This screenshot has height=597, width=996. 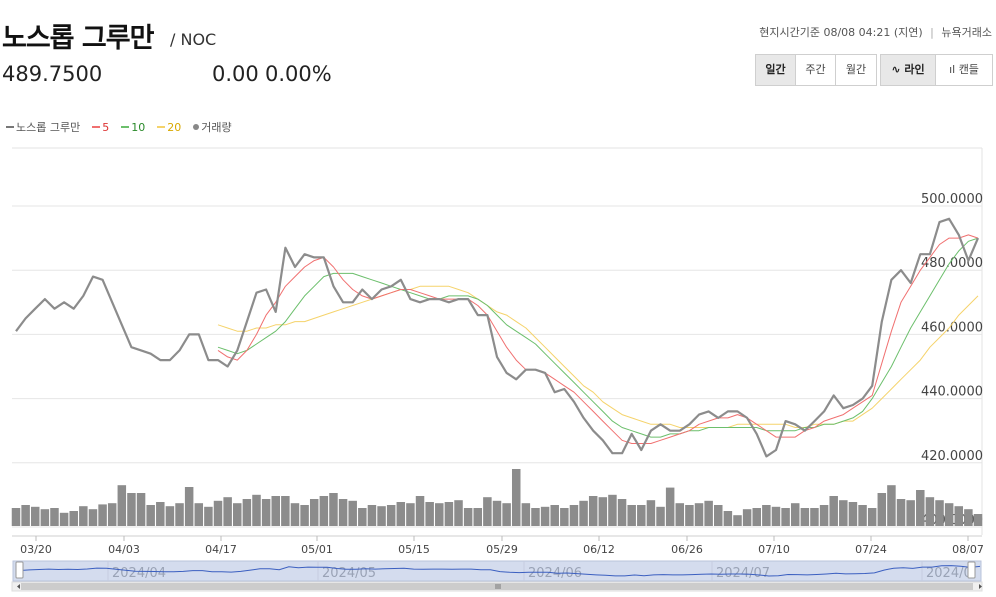 What do you see at coordinates (971, 570) in the screenshot?
I see `navigator-right-handle` at bounding box center [971, 570].